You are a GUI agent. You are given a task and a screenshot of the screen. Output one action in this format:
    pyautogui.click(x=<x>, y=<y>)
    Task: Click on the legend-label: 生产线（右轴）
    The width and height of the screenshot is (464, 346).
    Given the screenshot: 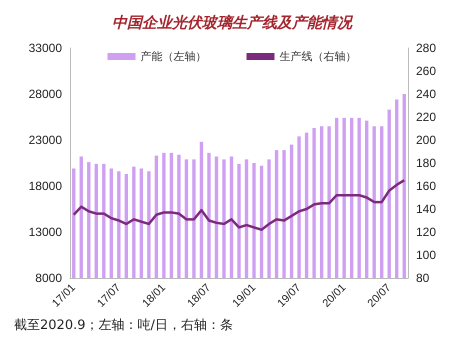 What is the action you would take?
    pyautogui.click(x=318, y=56)
    